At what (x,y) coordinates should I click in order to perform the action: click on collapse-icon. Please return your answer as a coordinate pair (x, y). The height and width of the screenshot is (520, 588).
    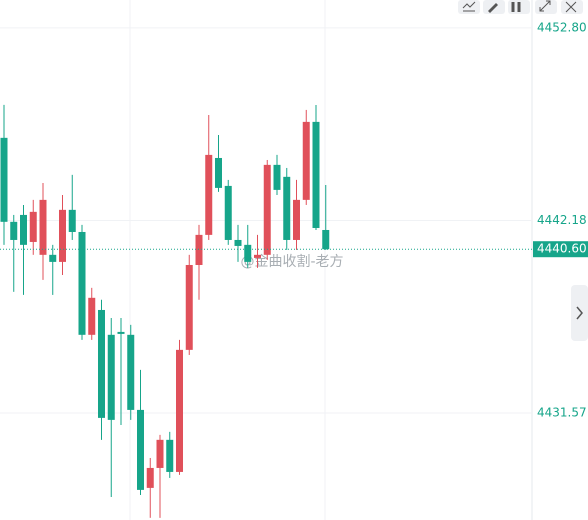
    Looking at the image, I should click on (579, 313).